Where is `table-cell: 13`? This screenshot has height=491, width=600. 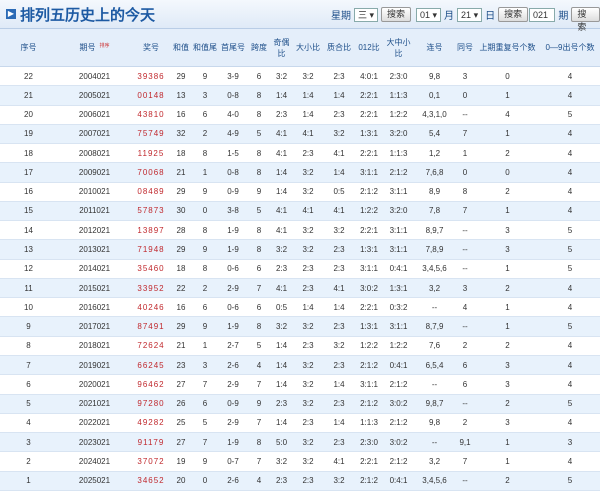
table-cell: 13 is located at coordinates (181, 95).